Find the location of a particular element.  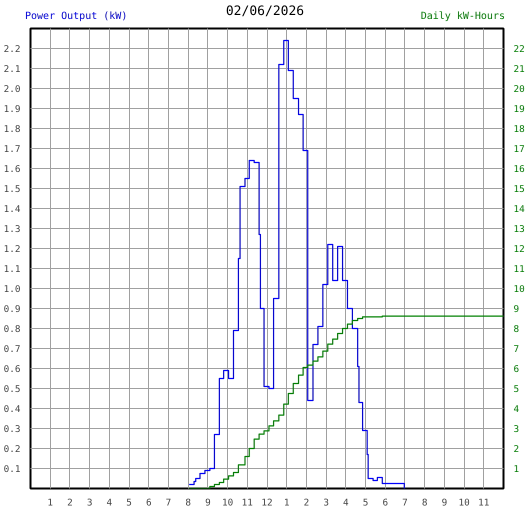

y2-tick-label: 11 is located at coordinates (519, 269).